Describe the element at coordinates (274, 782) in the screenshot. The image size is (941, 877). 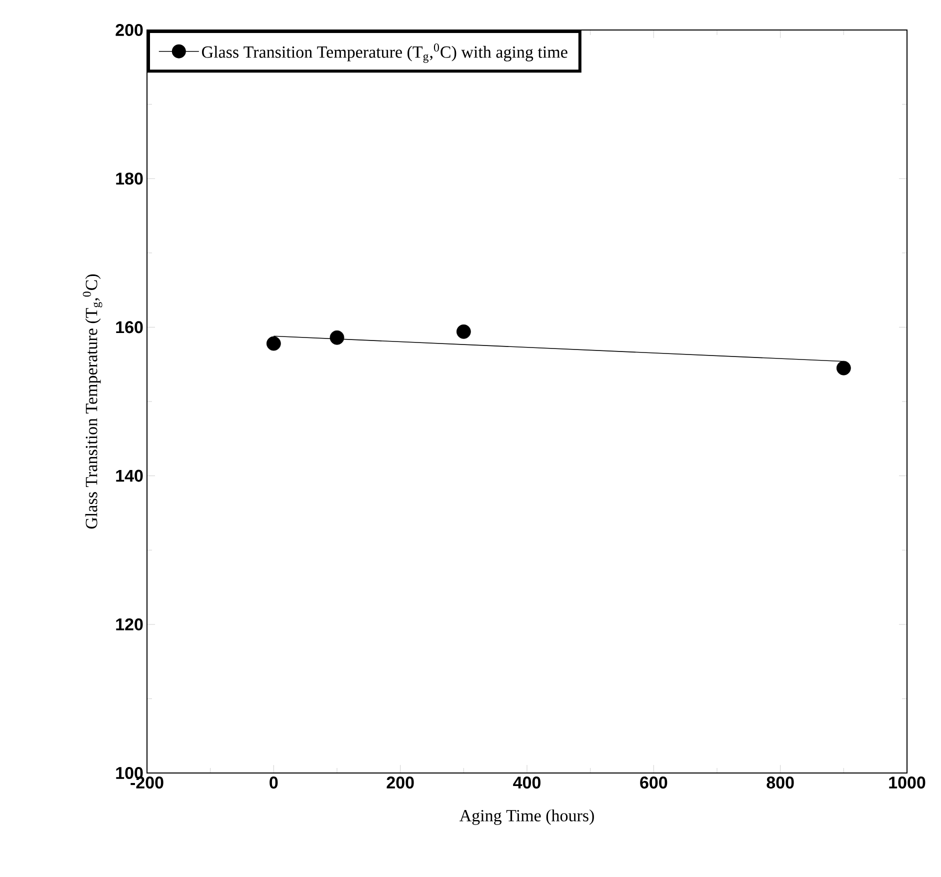
I see `x-tick-label: 0` at that location.